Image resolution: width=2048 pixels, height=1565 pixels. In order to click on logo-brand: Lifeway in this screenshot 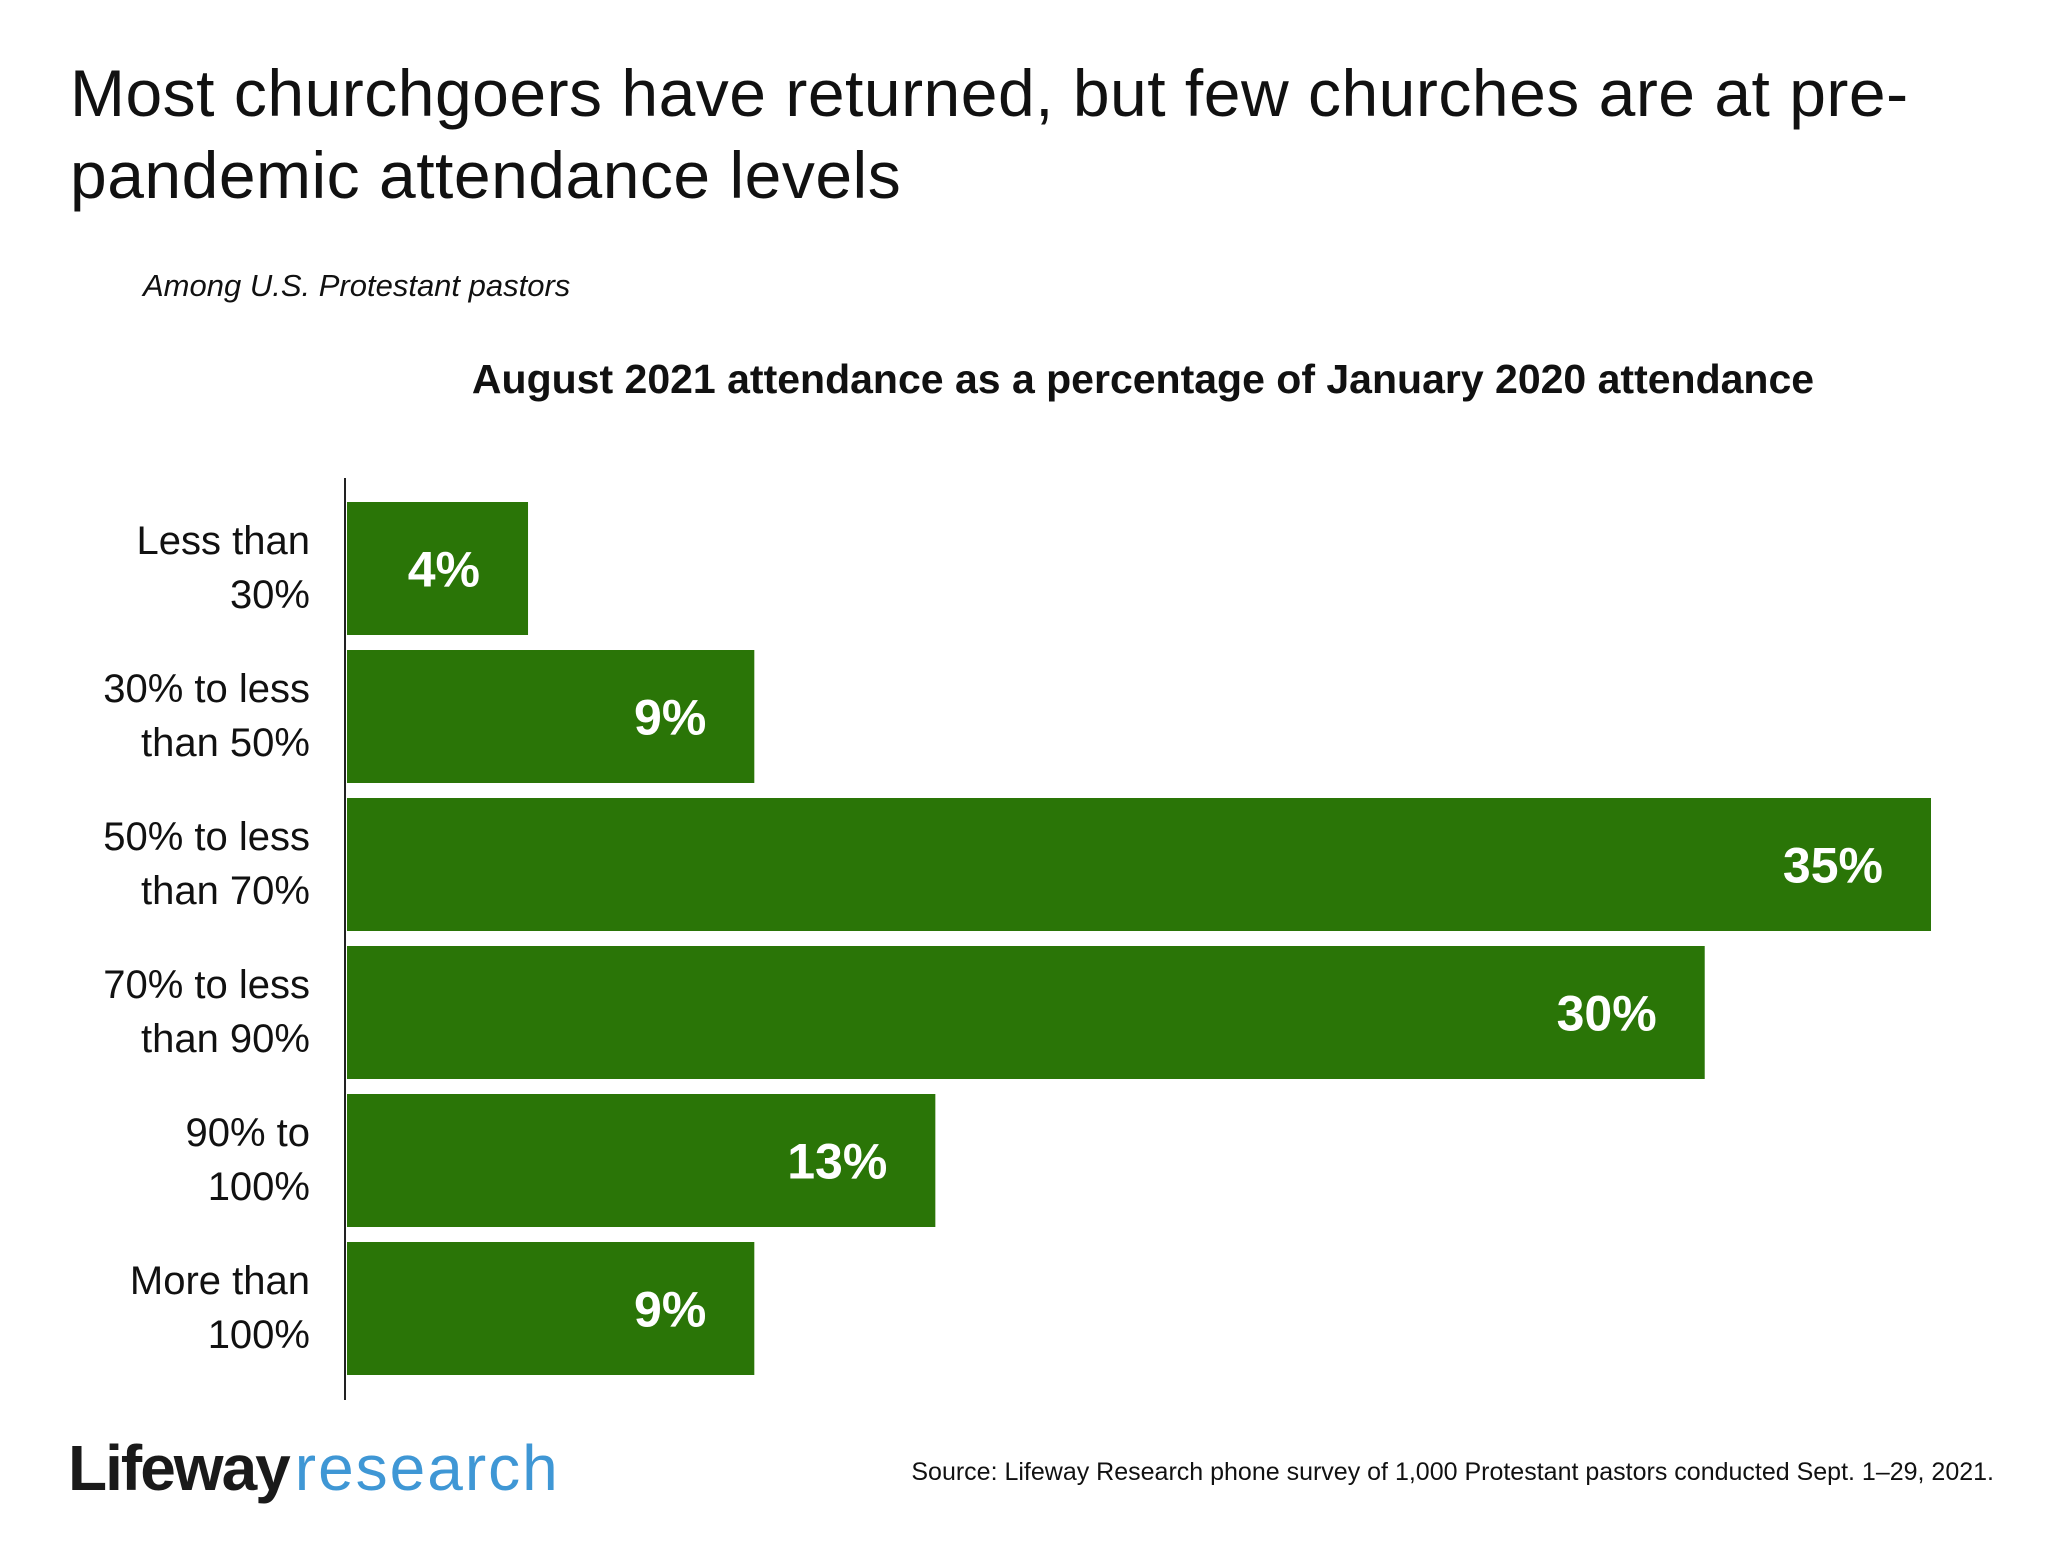, I will do `click(179, 1468)`.